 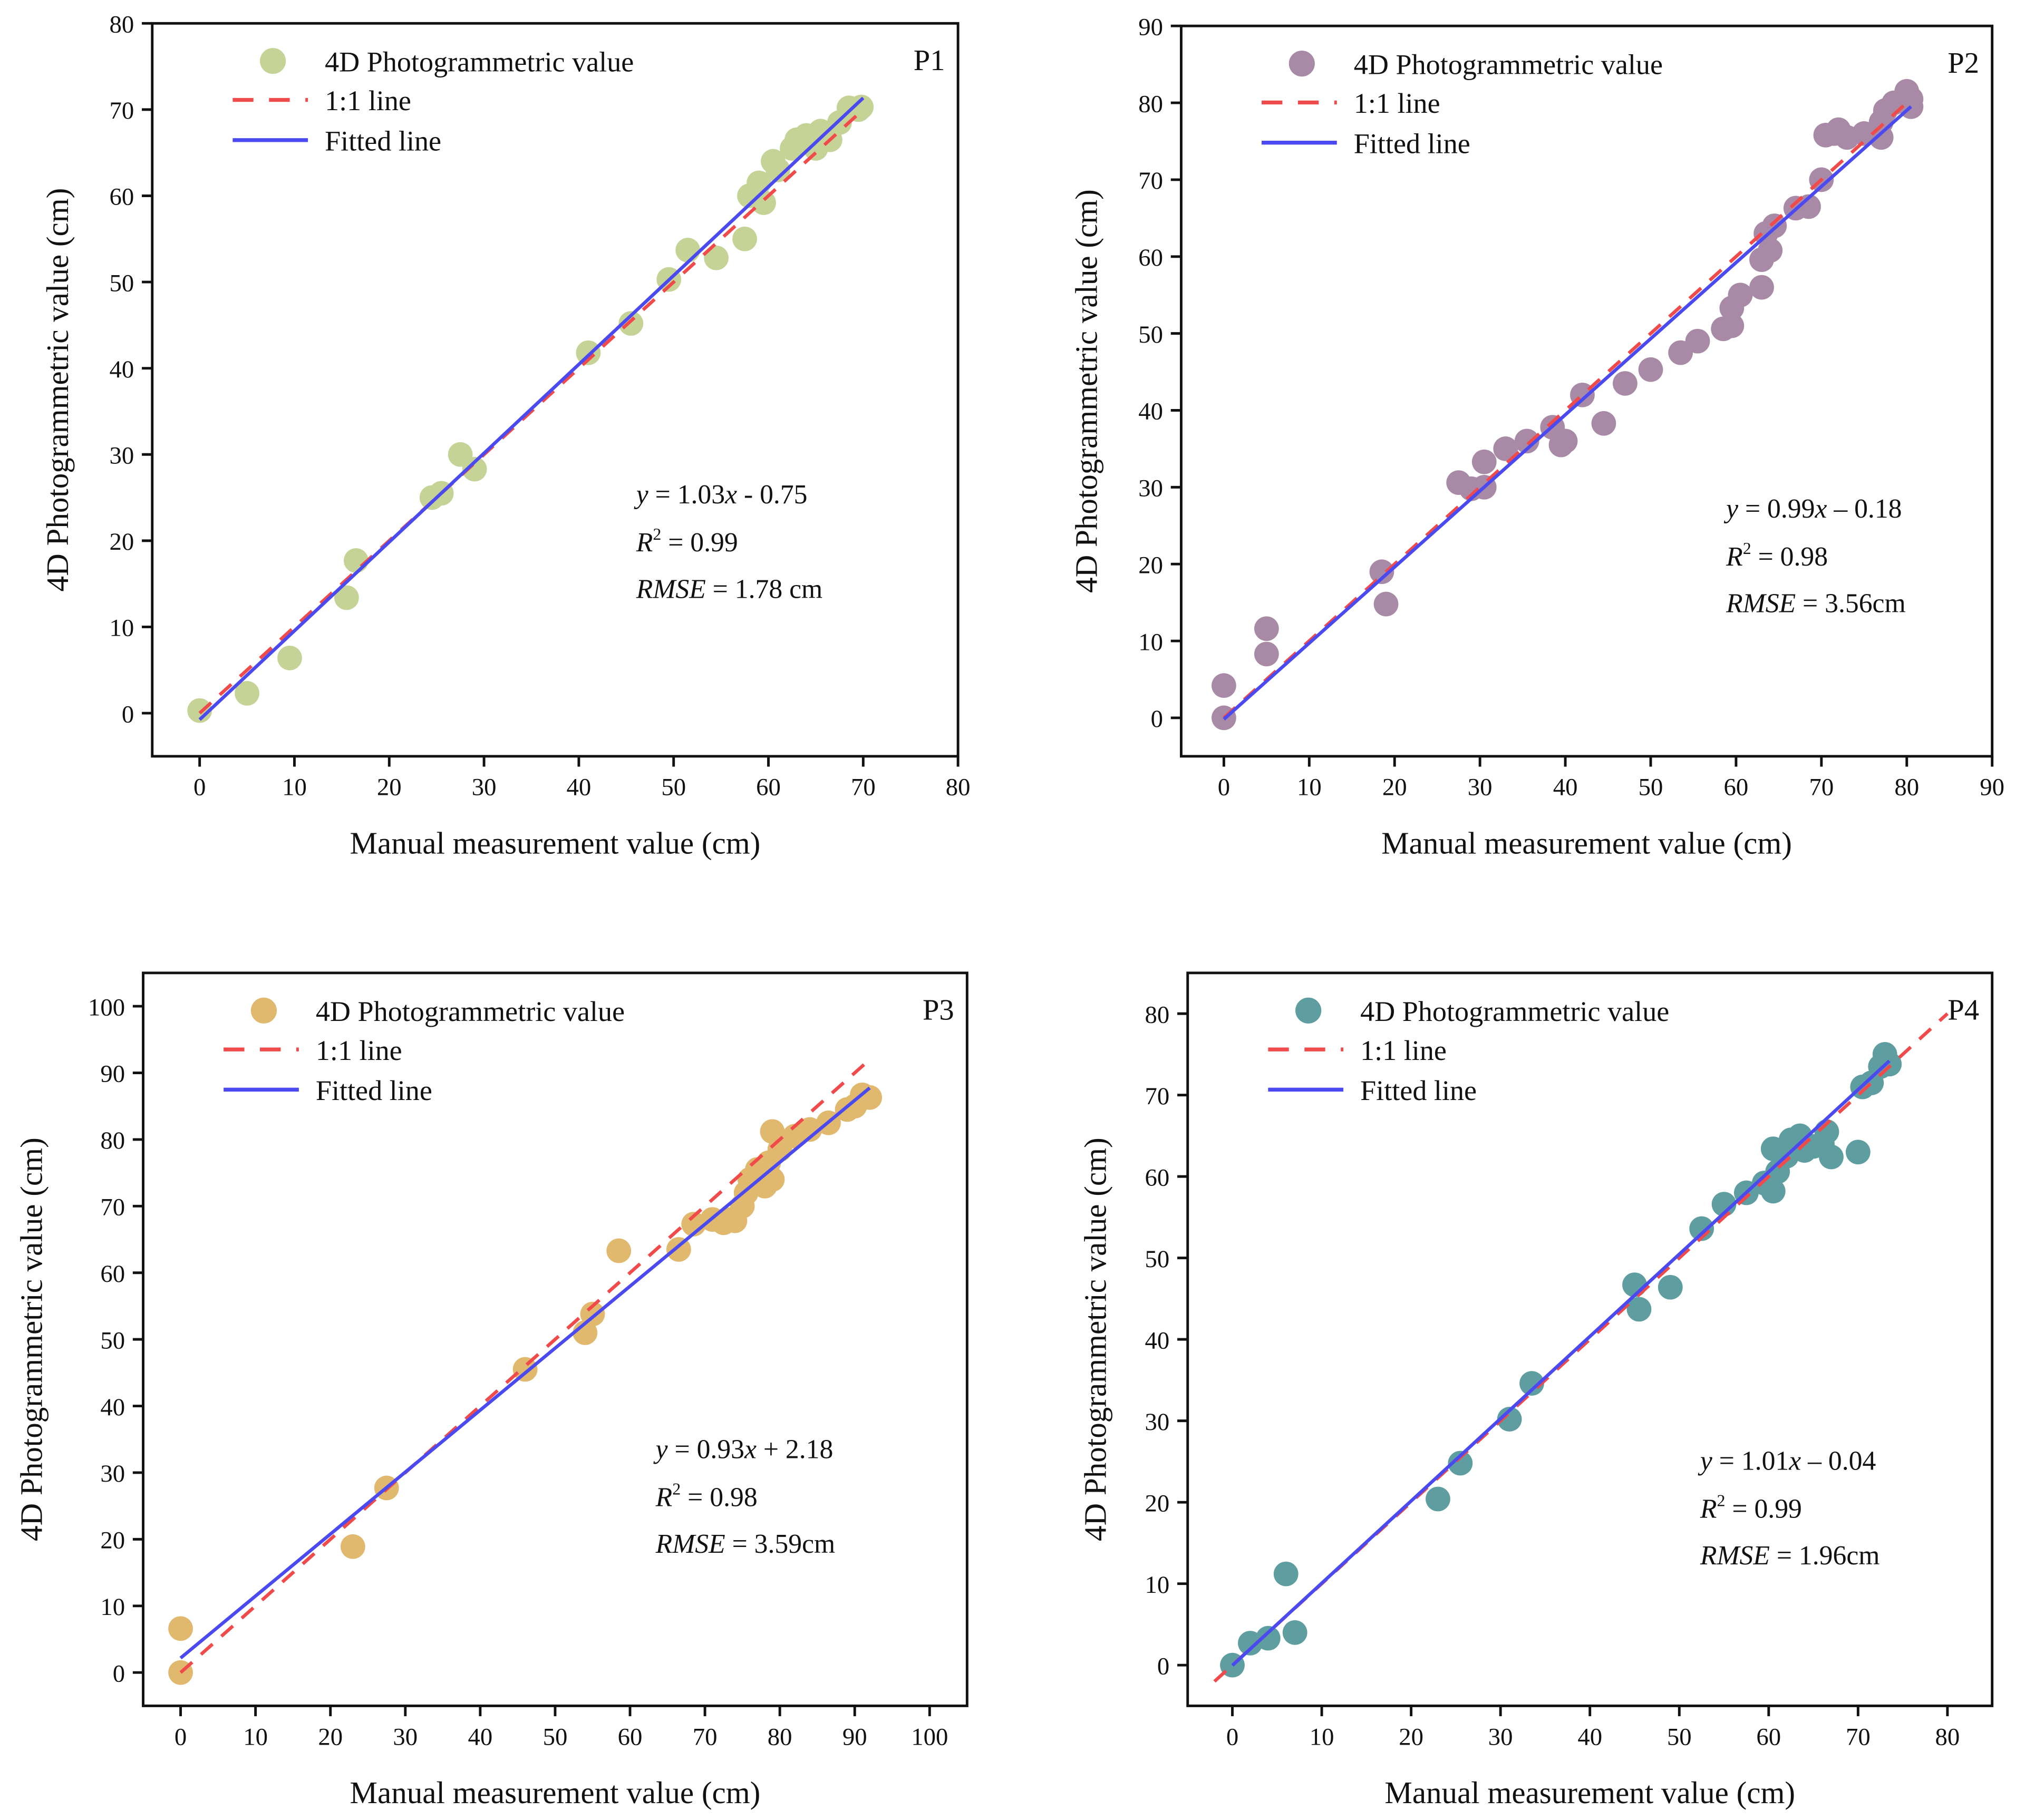 I want to click on r-squared: R2 = 0.99, so click(x=687, y=541).